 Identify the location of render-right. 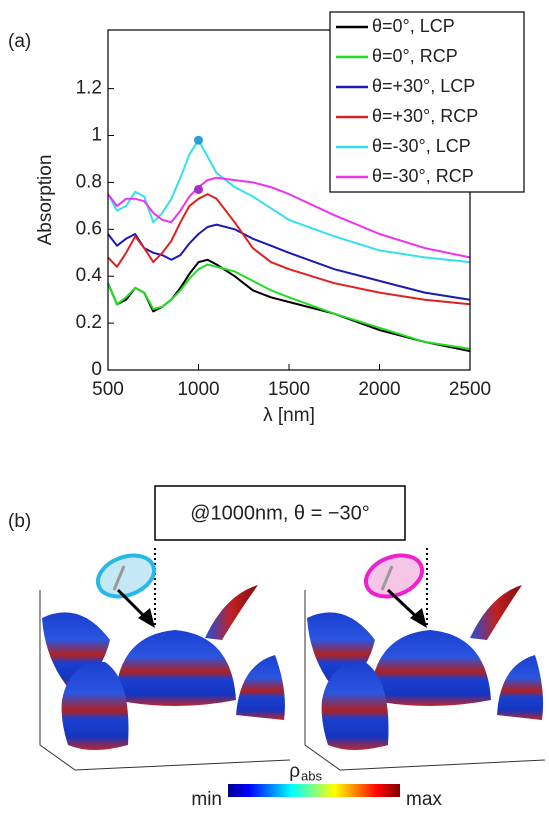
(425, 659).